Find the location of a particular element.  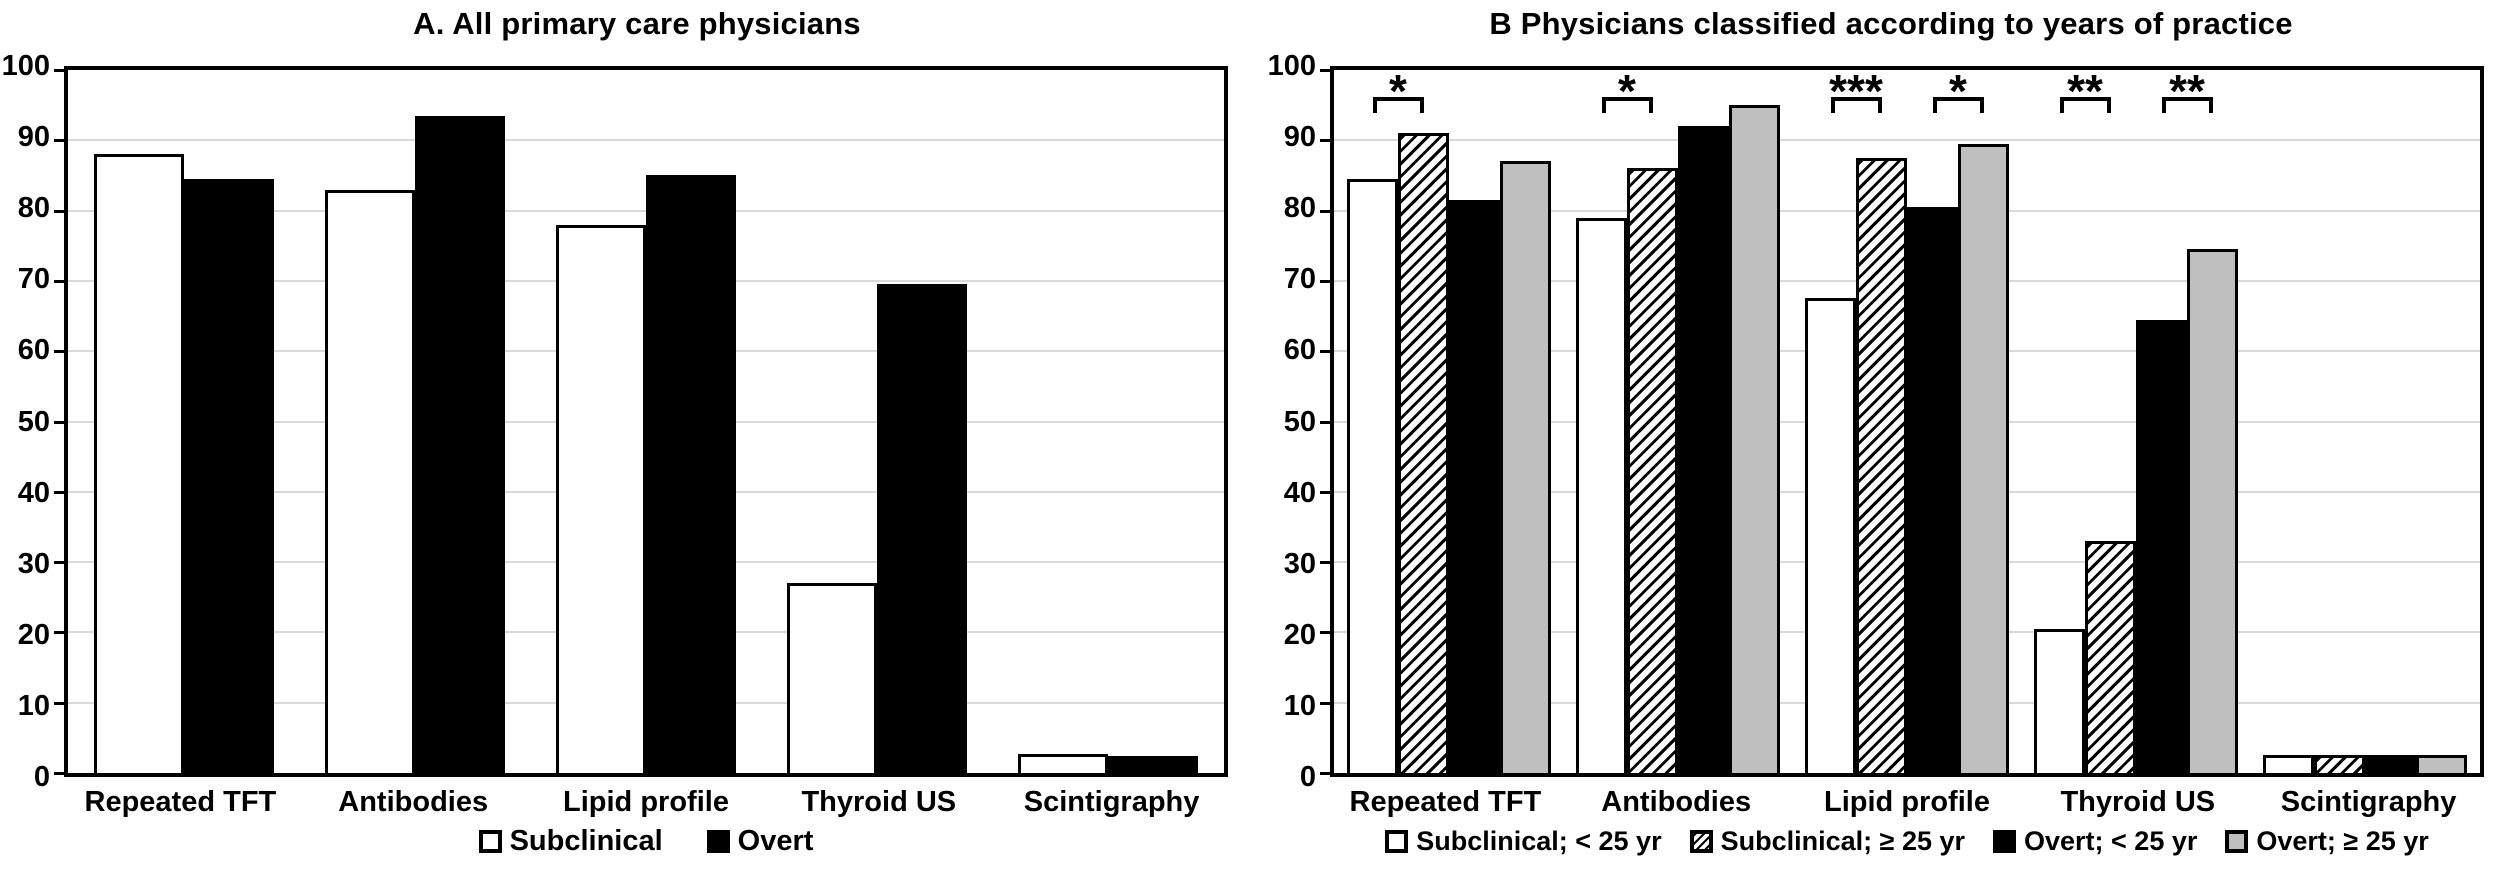

y-tick-label: 60 is located at coordinates (1299, 350).